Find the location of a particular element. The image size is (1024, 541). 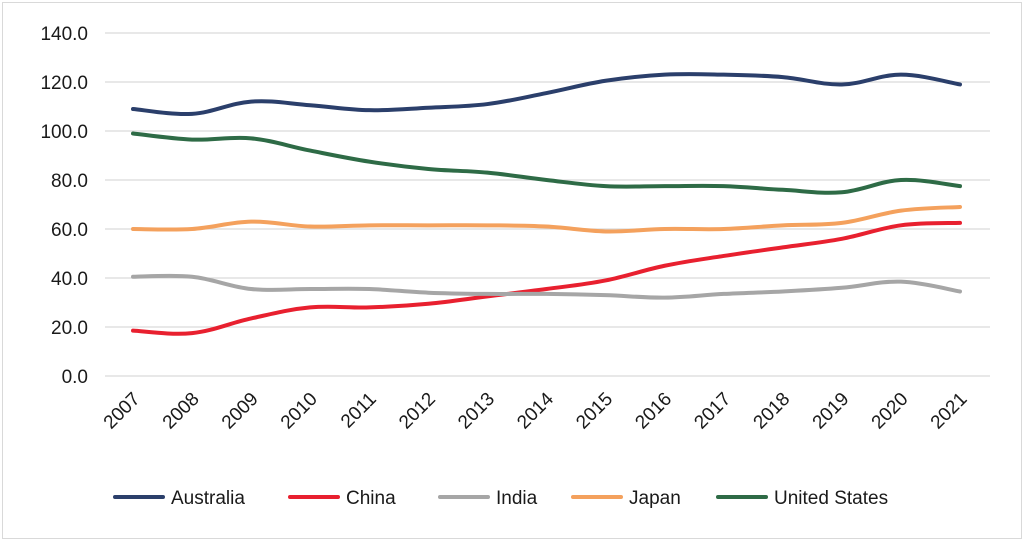

x-tick-label: 2010 is located at coordinates (299, 411).